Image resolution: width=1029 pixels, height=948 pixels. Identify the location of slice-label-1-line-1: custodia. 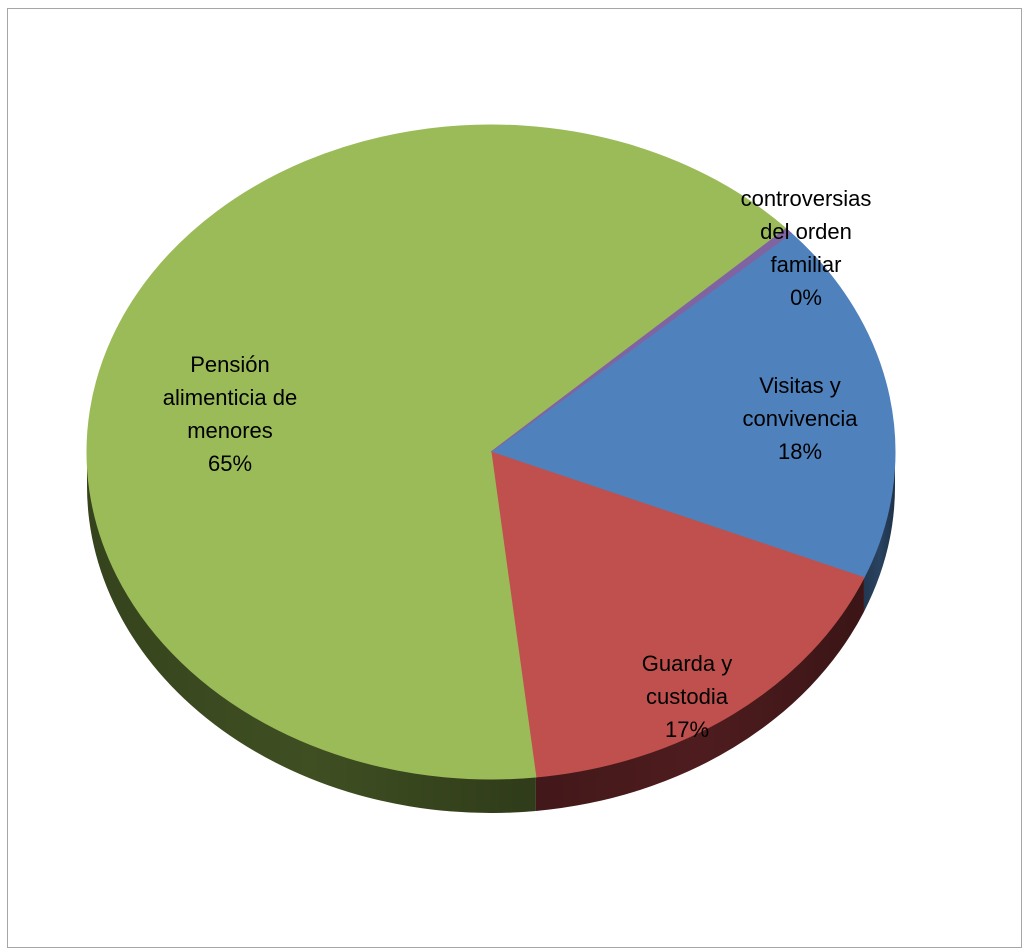
(687, 696).